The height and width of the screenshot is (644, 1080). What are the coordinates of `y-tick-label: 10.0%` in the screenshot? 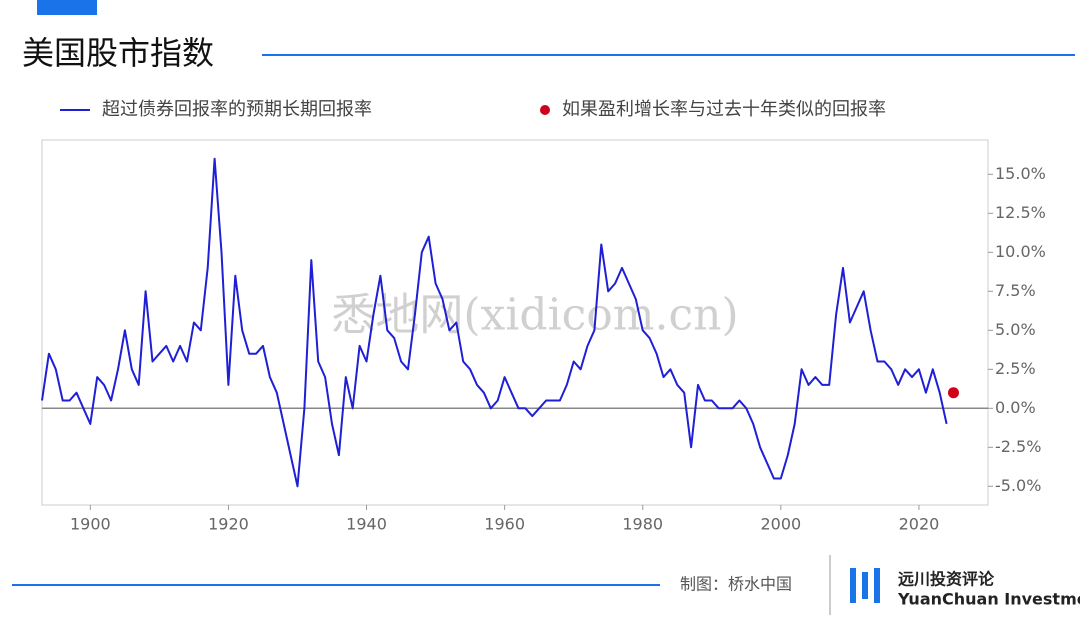 It's located at (1020, 251).